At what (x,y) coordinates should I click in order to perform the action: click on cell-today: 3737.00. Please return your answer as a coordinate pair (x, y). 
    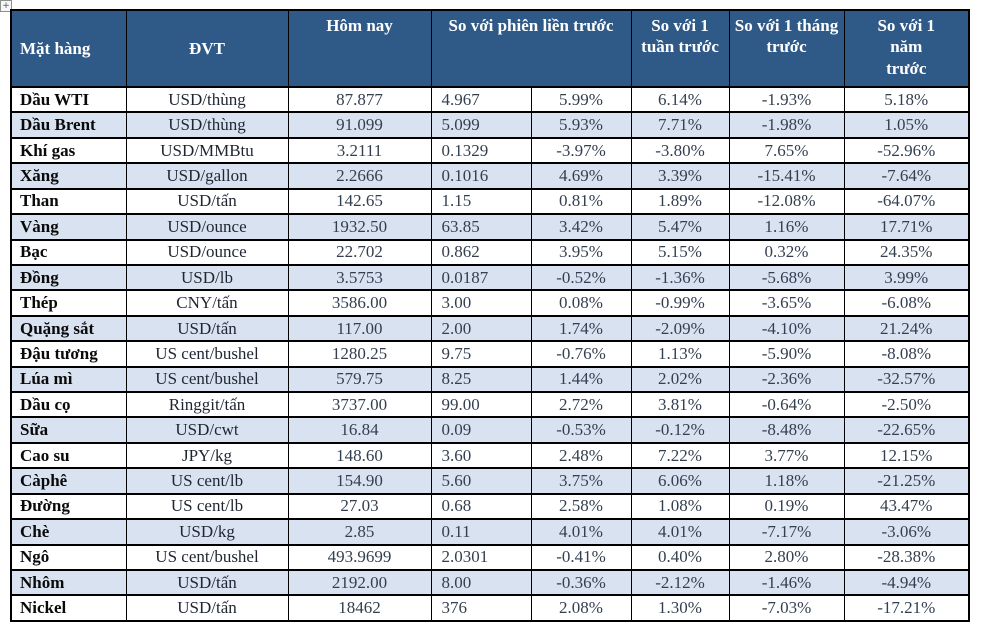
    Looking at the image, I should click on (359, 405).